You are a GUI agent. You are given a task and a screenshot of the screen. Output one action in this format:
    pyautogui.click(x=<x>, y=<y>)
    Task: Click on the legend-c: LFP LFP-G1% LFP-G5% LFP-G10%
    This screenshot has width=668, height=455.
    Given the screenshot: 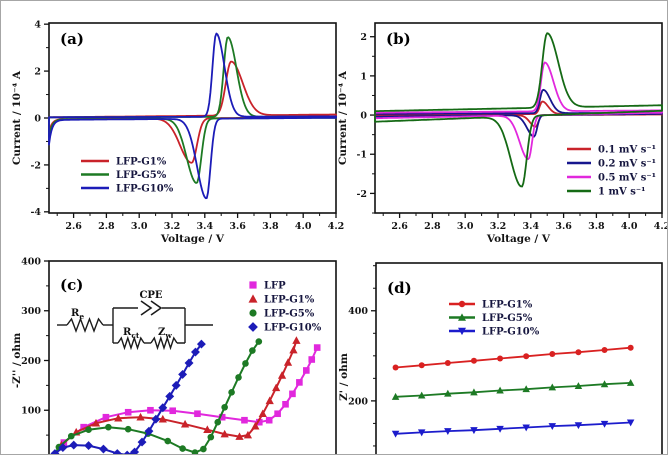 What is the action you would take?
    pyautogui.click(x=285, y=307)
    